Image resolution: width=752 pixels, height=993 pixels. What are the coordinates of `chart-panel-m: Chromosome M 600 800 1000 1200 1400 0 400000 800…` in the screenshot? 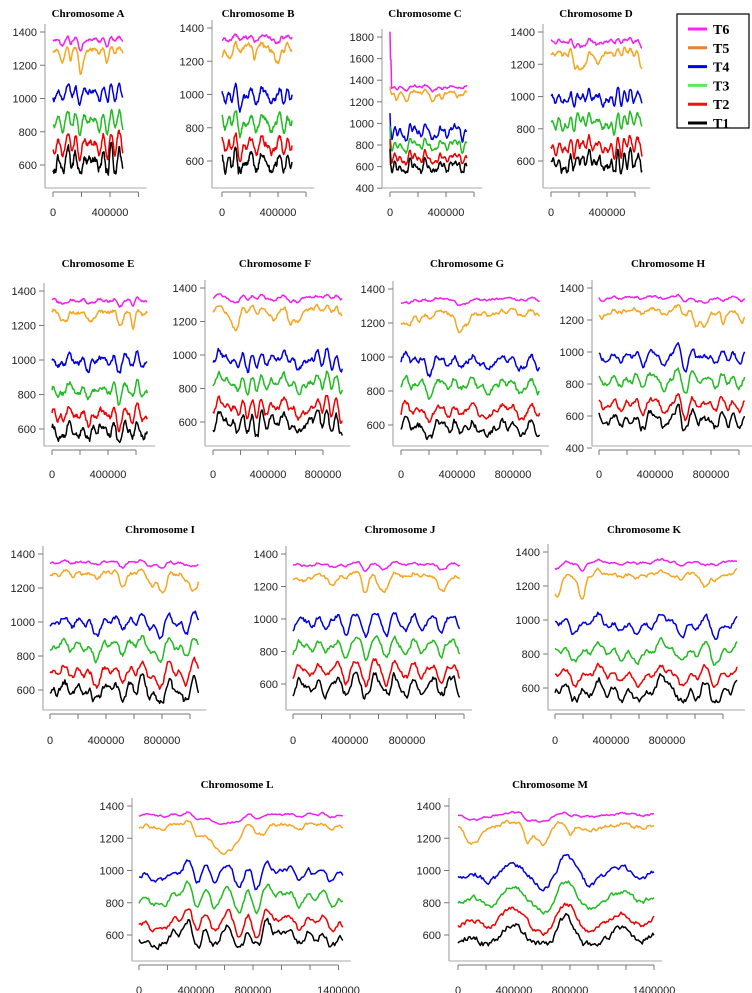 It's located at (546, 886).